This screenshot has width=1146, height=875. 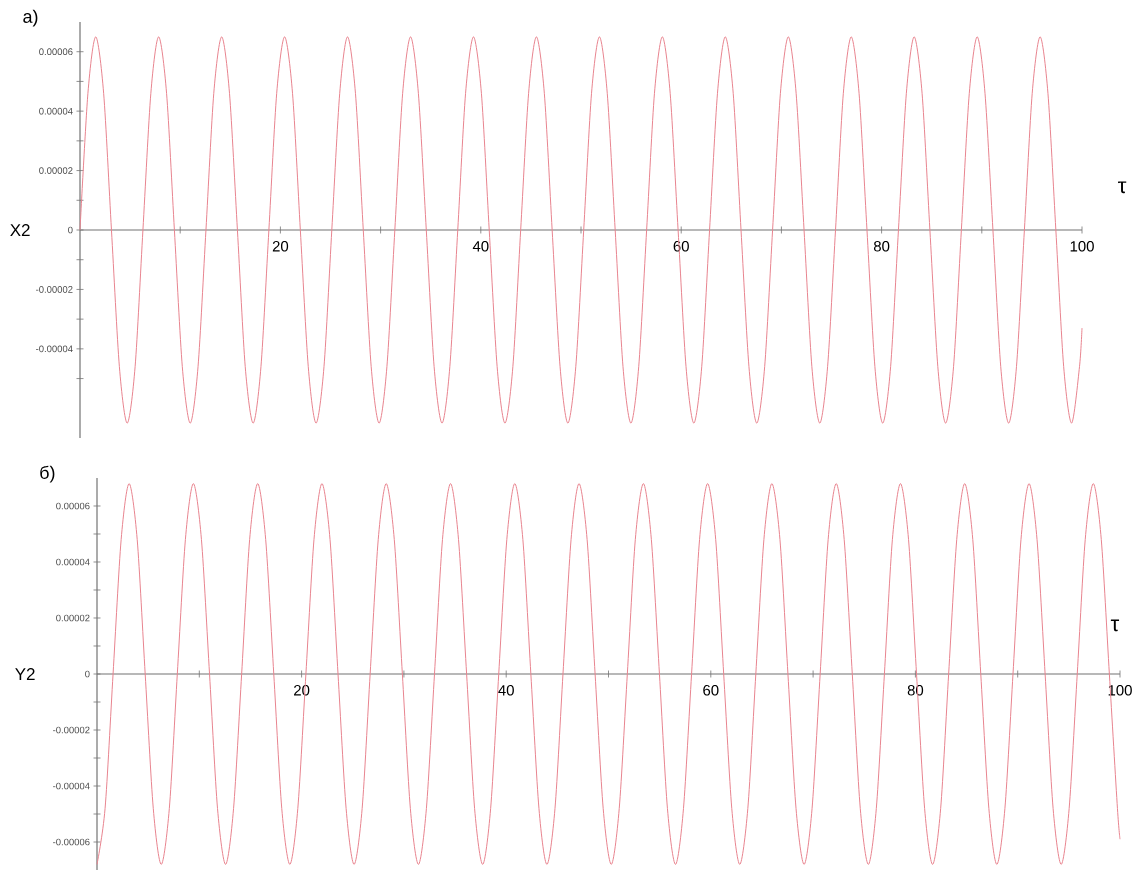 What do you see at coordinates (30, 18) in the screenshot?
I see `chart-title: a)` at bounding box center [30, 18].